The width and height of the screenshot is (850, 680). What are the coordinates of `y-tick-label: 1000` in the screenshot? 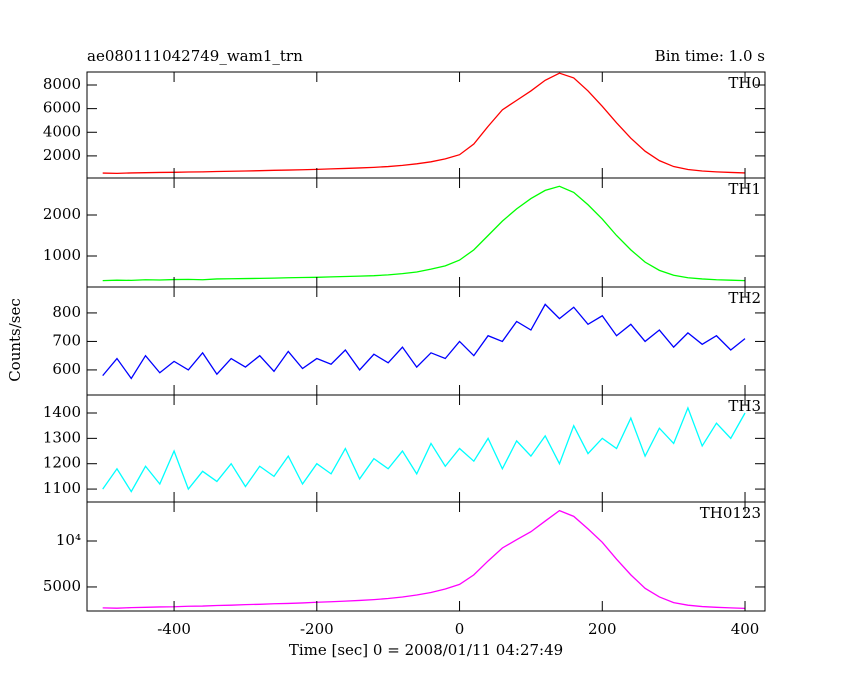 It's located at (62, 255).